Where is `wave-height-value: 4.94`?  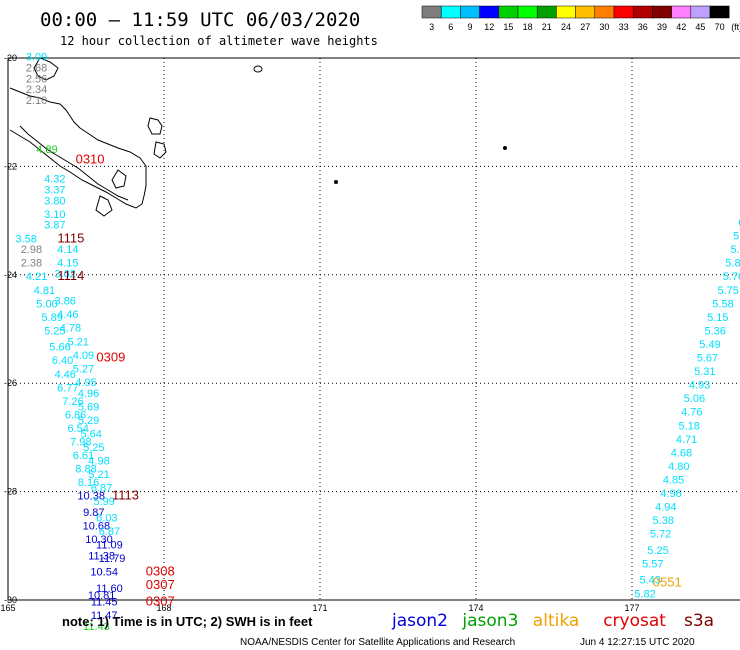
wave-height-value: 4.94 is located at coordinates (665, 508).